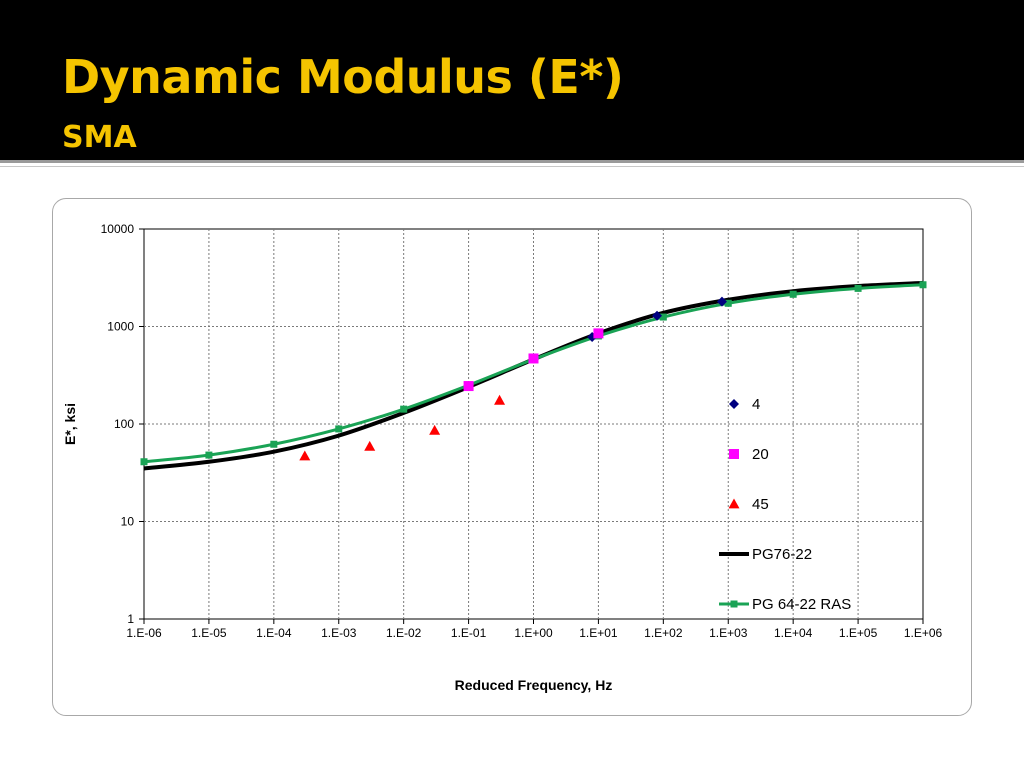 The width and height of the screenshot is (1024, 768). I want to click on x-tick-label: 1.E+05, so click(858, 633).